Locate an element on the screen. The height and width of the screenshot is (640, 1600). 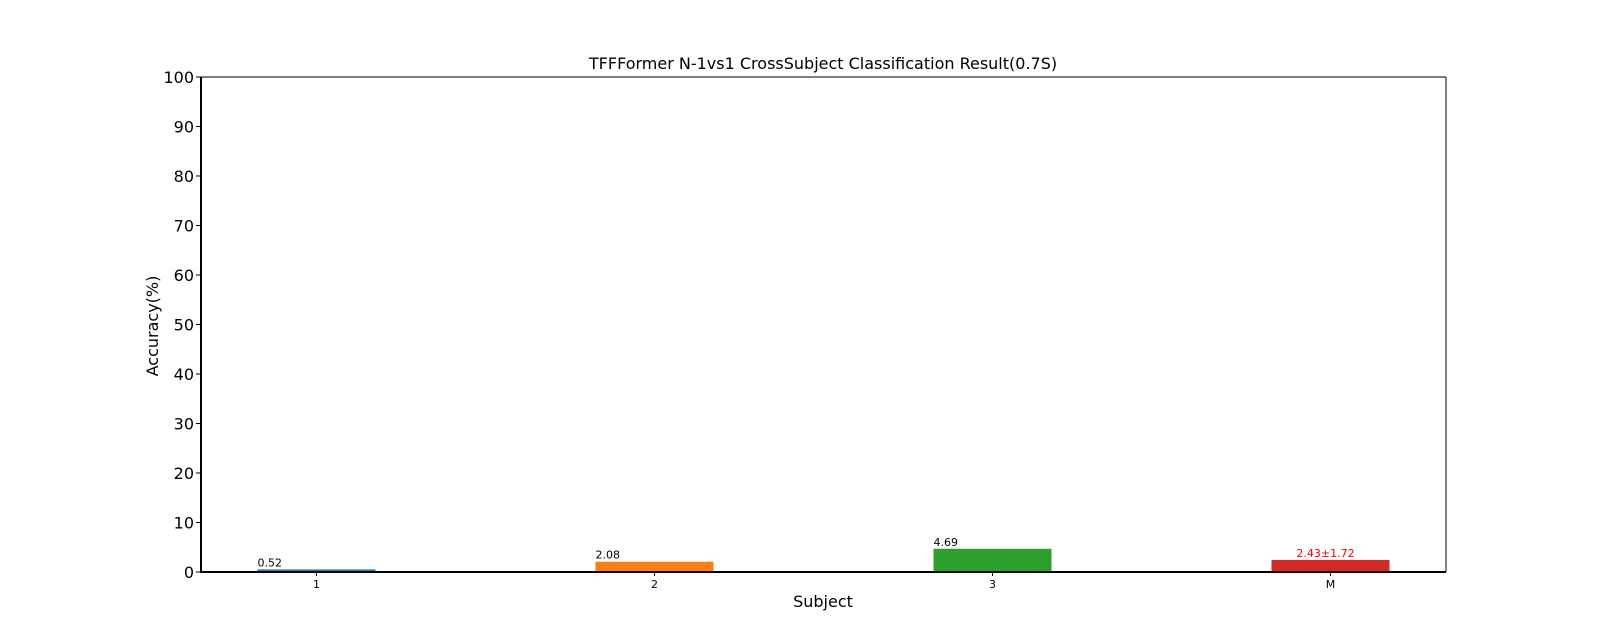
y-axis-title: Accuracy(%) is located at coordinates (152, 326).